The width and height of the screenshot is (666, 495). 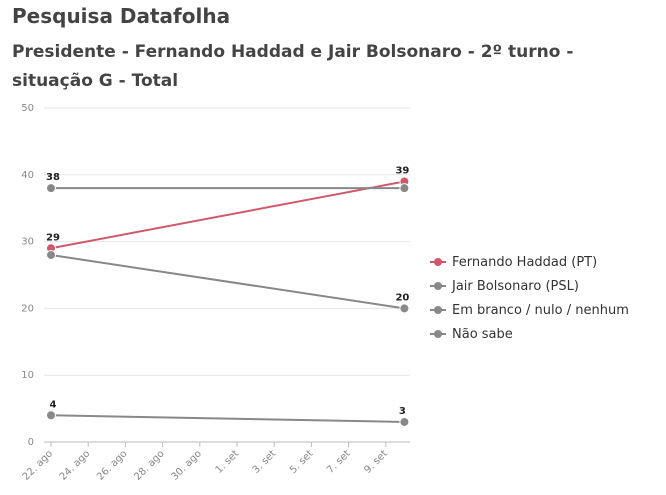 What do you see at coordinates (402, 170) in the screenshot?
I see `data-label: 39` at bounding box center [402, 170].